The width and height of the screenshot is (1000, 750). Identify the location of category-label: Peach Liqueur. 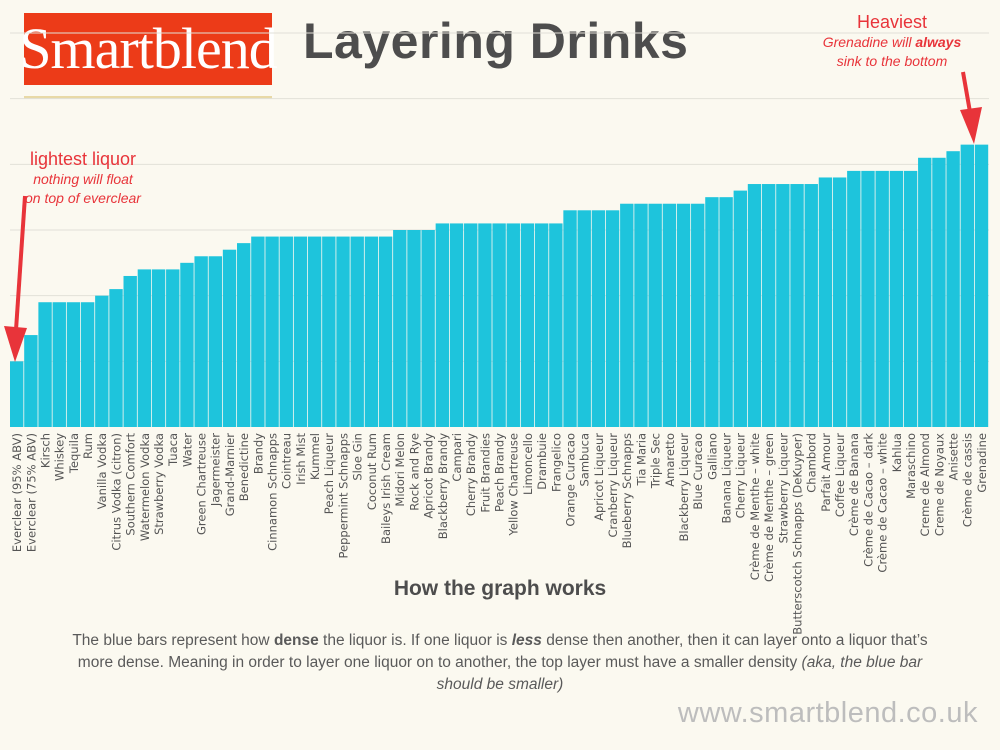
(329, 473).